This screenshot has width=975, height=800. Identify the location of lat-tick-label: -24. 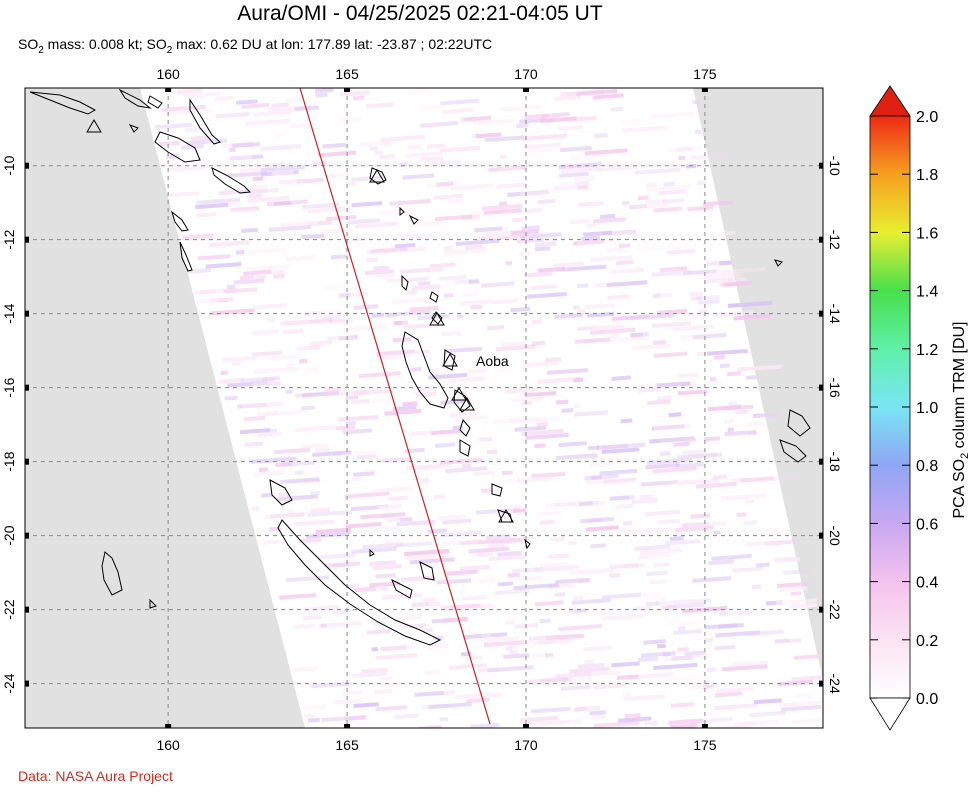
(835, 683).